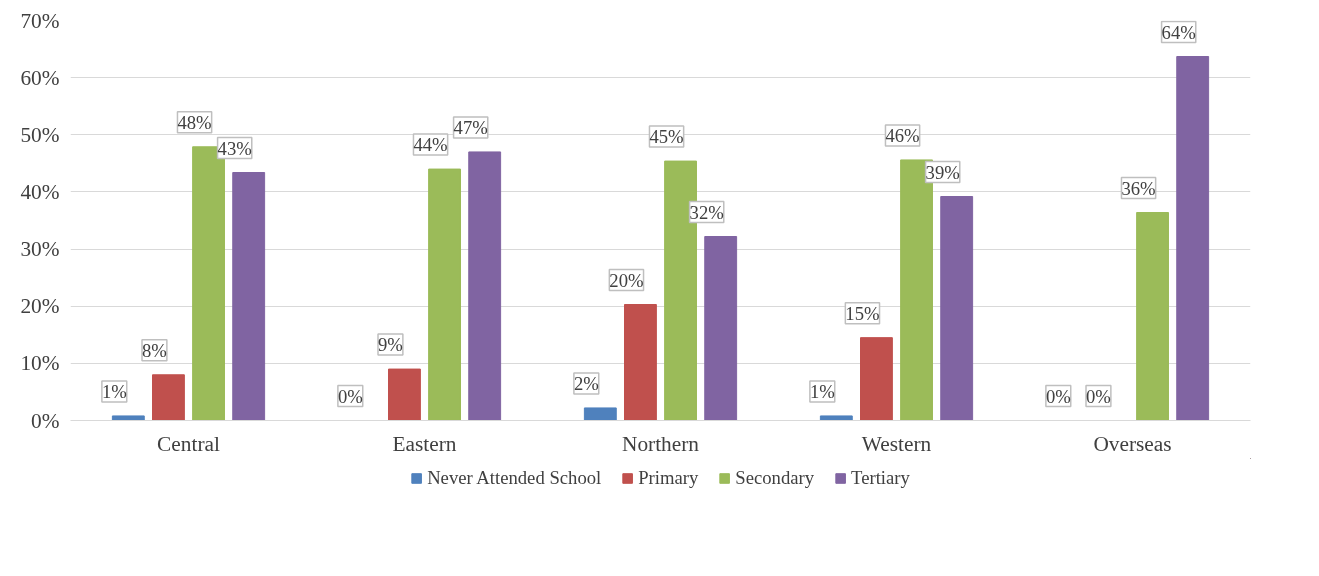  What do you see at coordinates (40, 363) in the screenshot?
I see `y-tick-label: 10%` at bounding box center [40, 363].